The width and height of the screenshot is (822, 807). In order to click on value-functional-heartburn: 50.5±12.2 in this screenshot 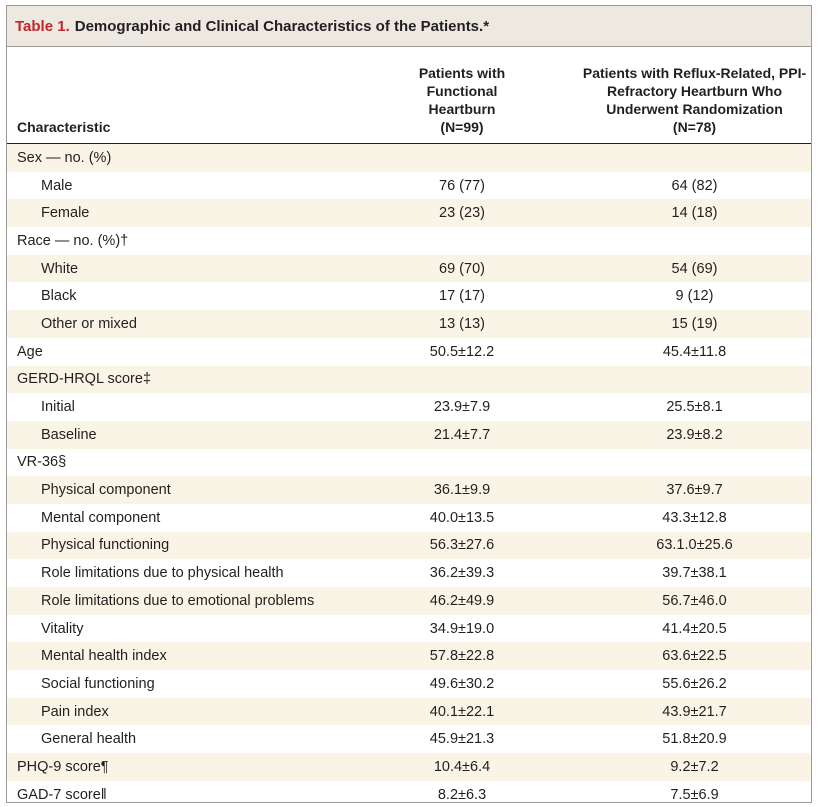, I will do `click(462, 351)`.